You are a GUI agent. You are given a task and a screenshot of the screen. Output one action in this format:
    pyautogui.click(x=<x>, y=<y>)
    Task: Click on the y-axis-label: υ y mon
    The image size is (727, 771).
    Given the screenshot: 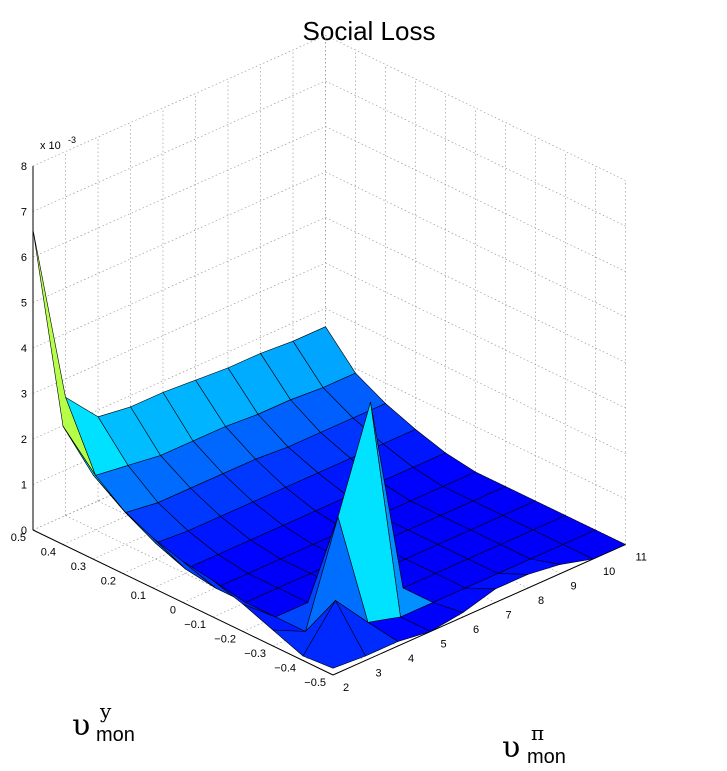 What is the action you would take?
    pyautogui.click(x=103, y=722)
    